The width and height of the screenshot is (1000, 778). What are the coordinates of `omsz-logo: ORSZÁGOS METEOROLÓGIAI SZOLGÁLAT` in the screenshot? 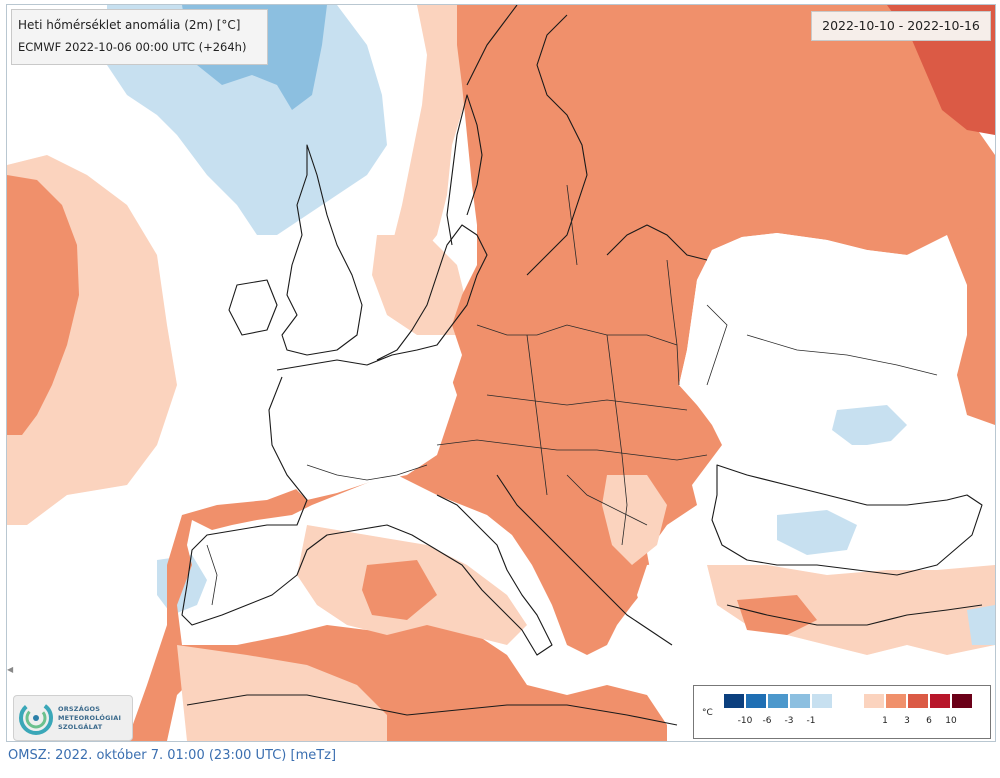 It's located at (73, 718).